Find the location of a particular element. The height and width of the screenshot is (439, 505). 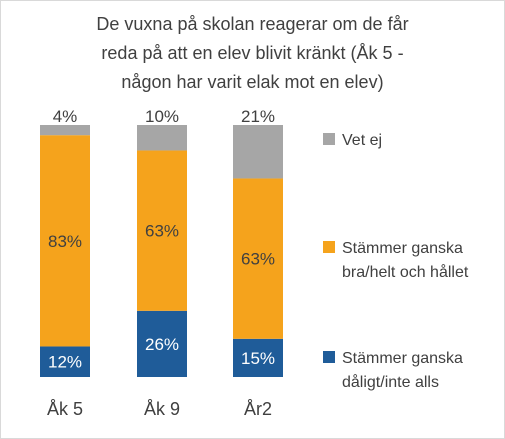

x-tick-label-2: Åk 9 is located at coordinates (162, 409).